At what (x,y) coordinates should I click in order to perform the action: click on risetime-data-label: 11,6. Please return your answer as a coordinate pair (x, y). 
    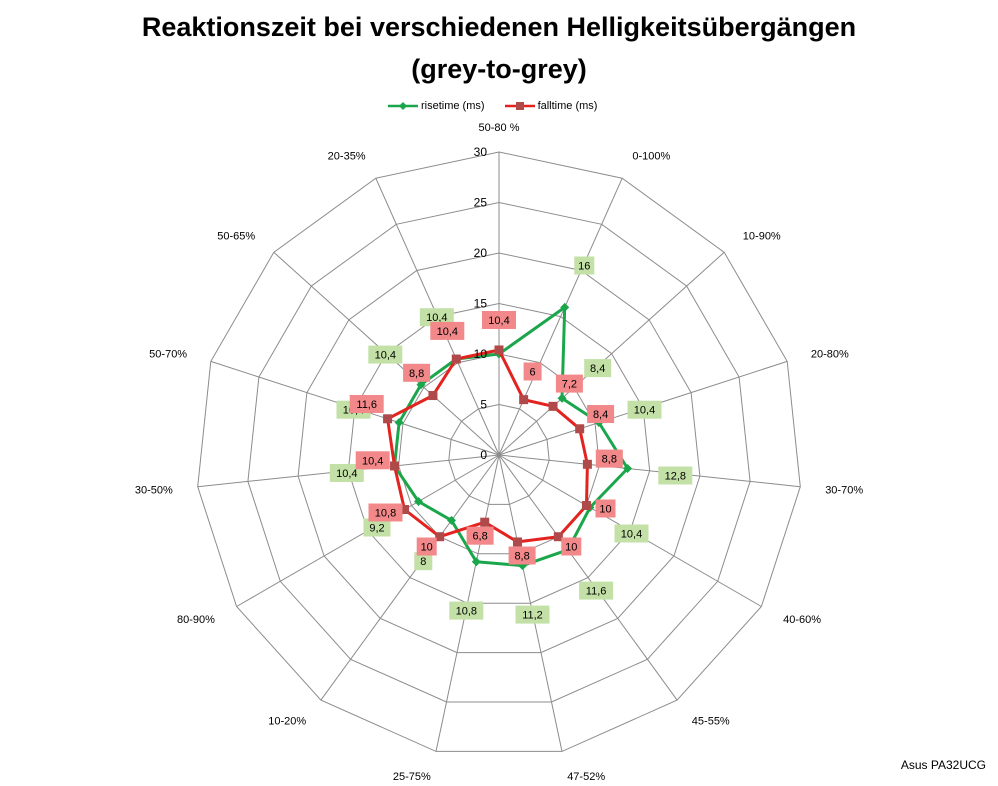
    Looking at the image, I should click on (596, 592).